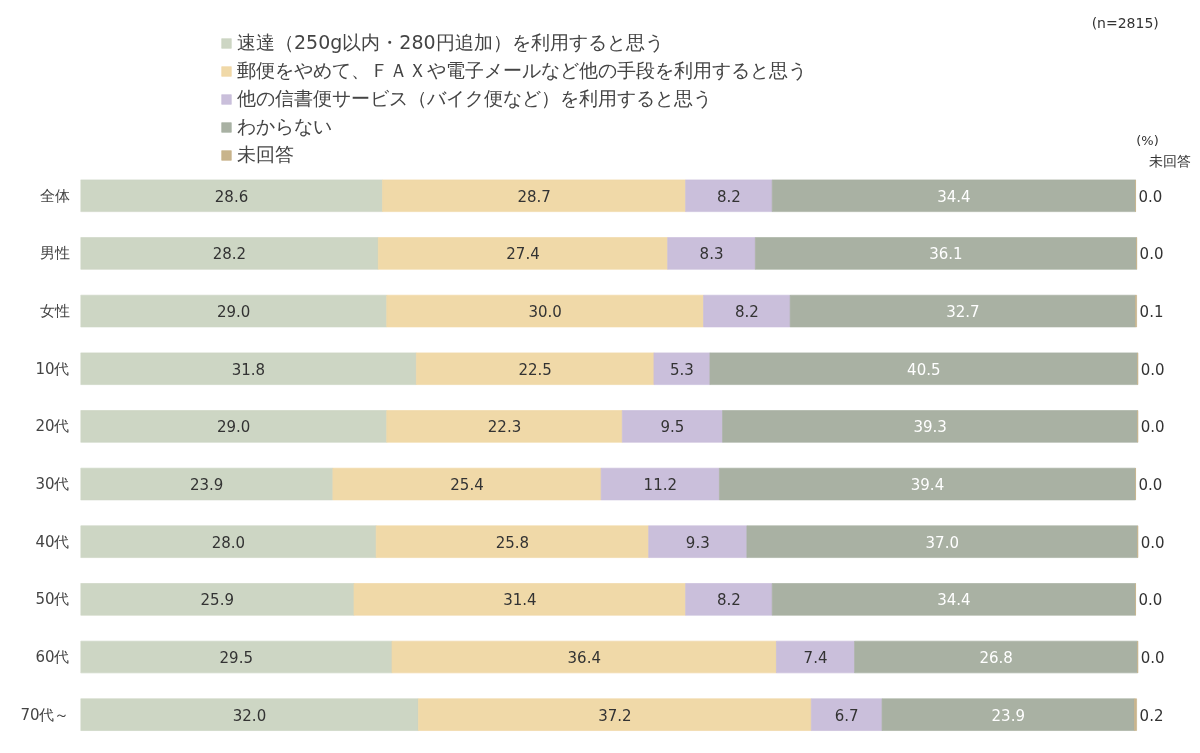 The width and height of the screenshot is (1200, 753). What do you see at coordinates (1151, 312) in the screenshot?
I see `data-label: 0.1` at bounding box center [1151, 312].